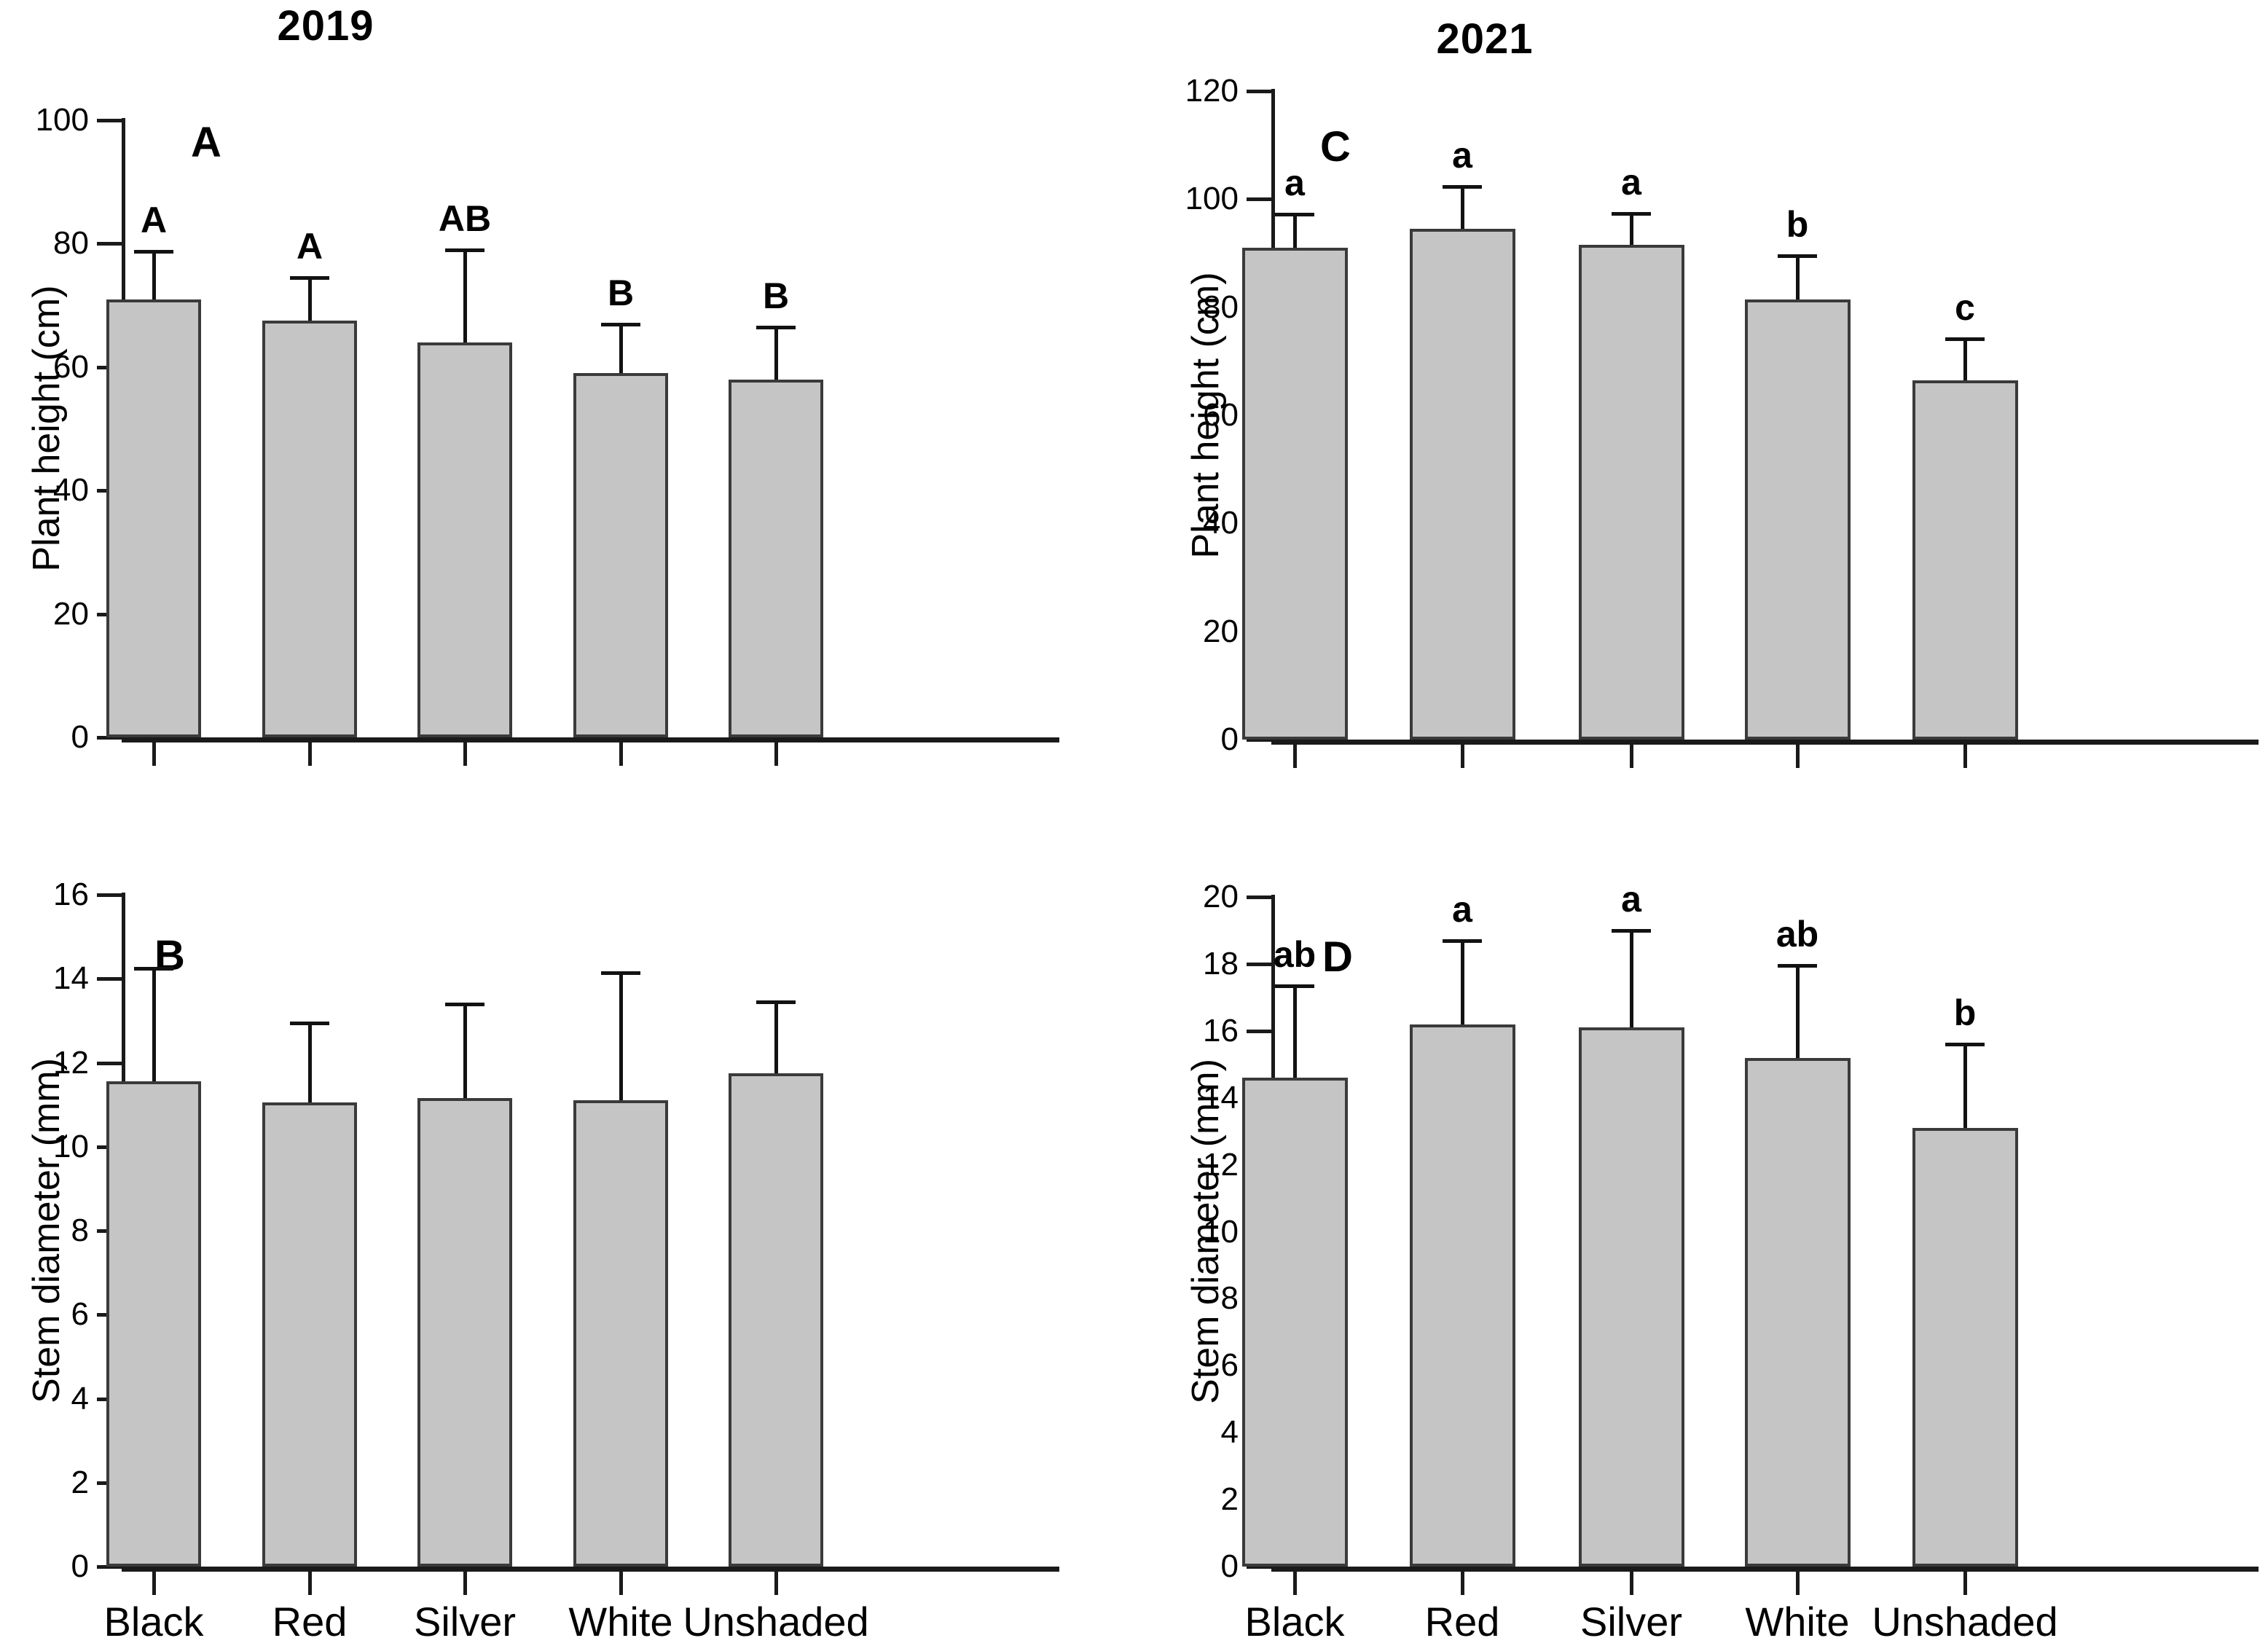 The image size is (2268, 1646). What do you see at coordinates (620, 555) in the screenshot?
I see `bar-white` at bounding box center [620, 555].